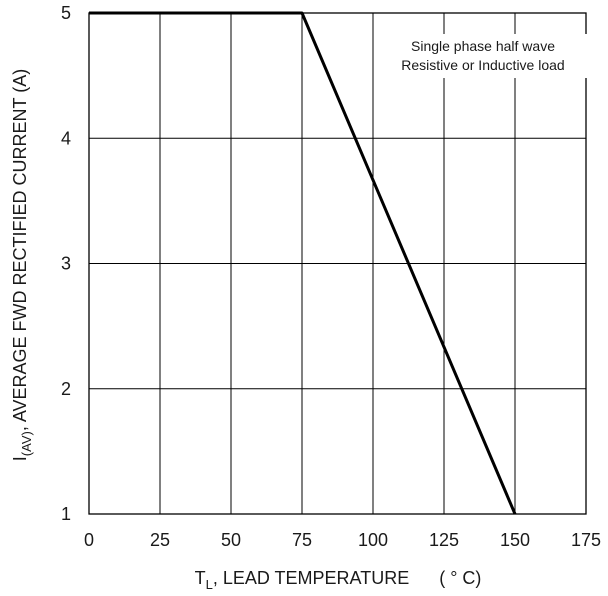 This screenshot has width=608, height=596. What do you see at coordinates (515, 540) in the screenshot?
I see `x-tick-label-6: 150` at bounding box center [515, 540].